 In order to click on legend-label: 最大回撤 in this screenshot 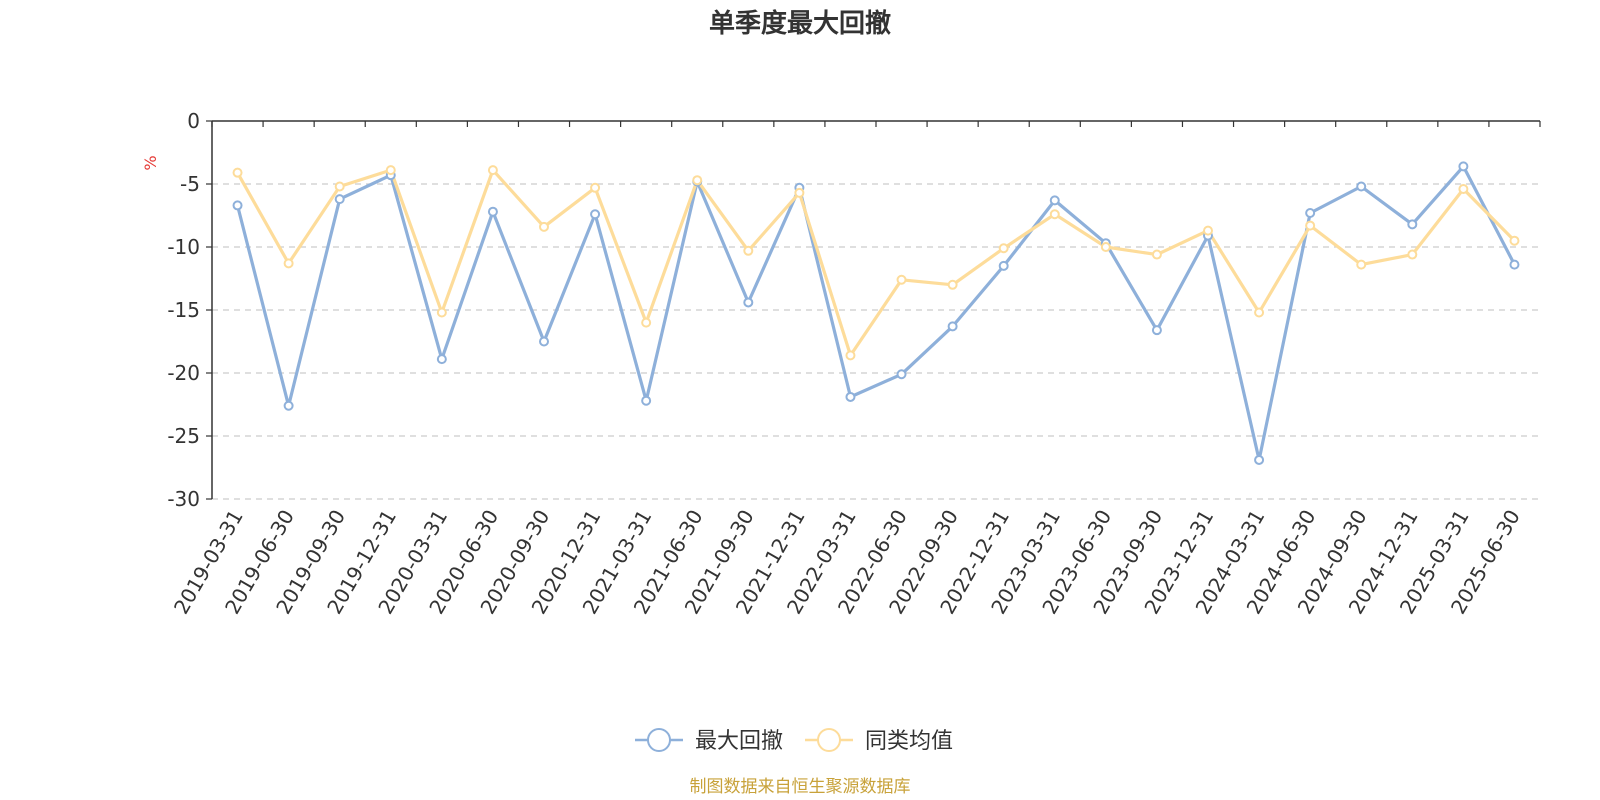, I will do `click(739, 741)`.